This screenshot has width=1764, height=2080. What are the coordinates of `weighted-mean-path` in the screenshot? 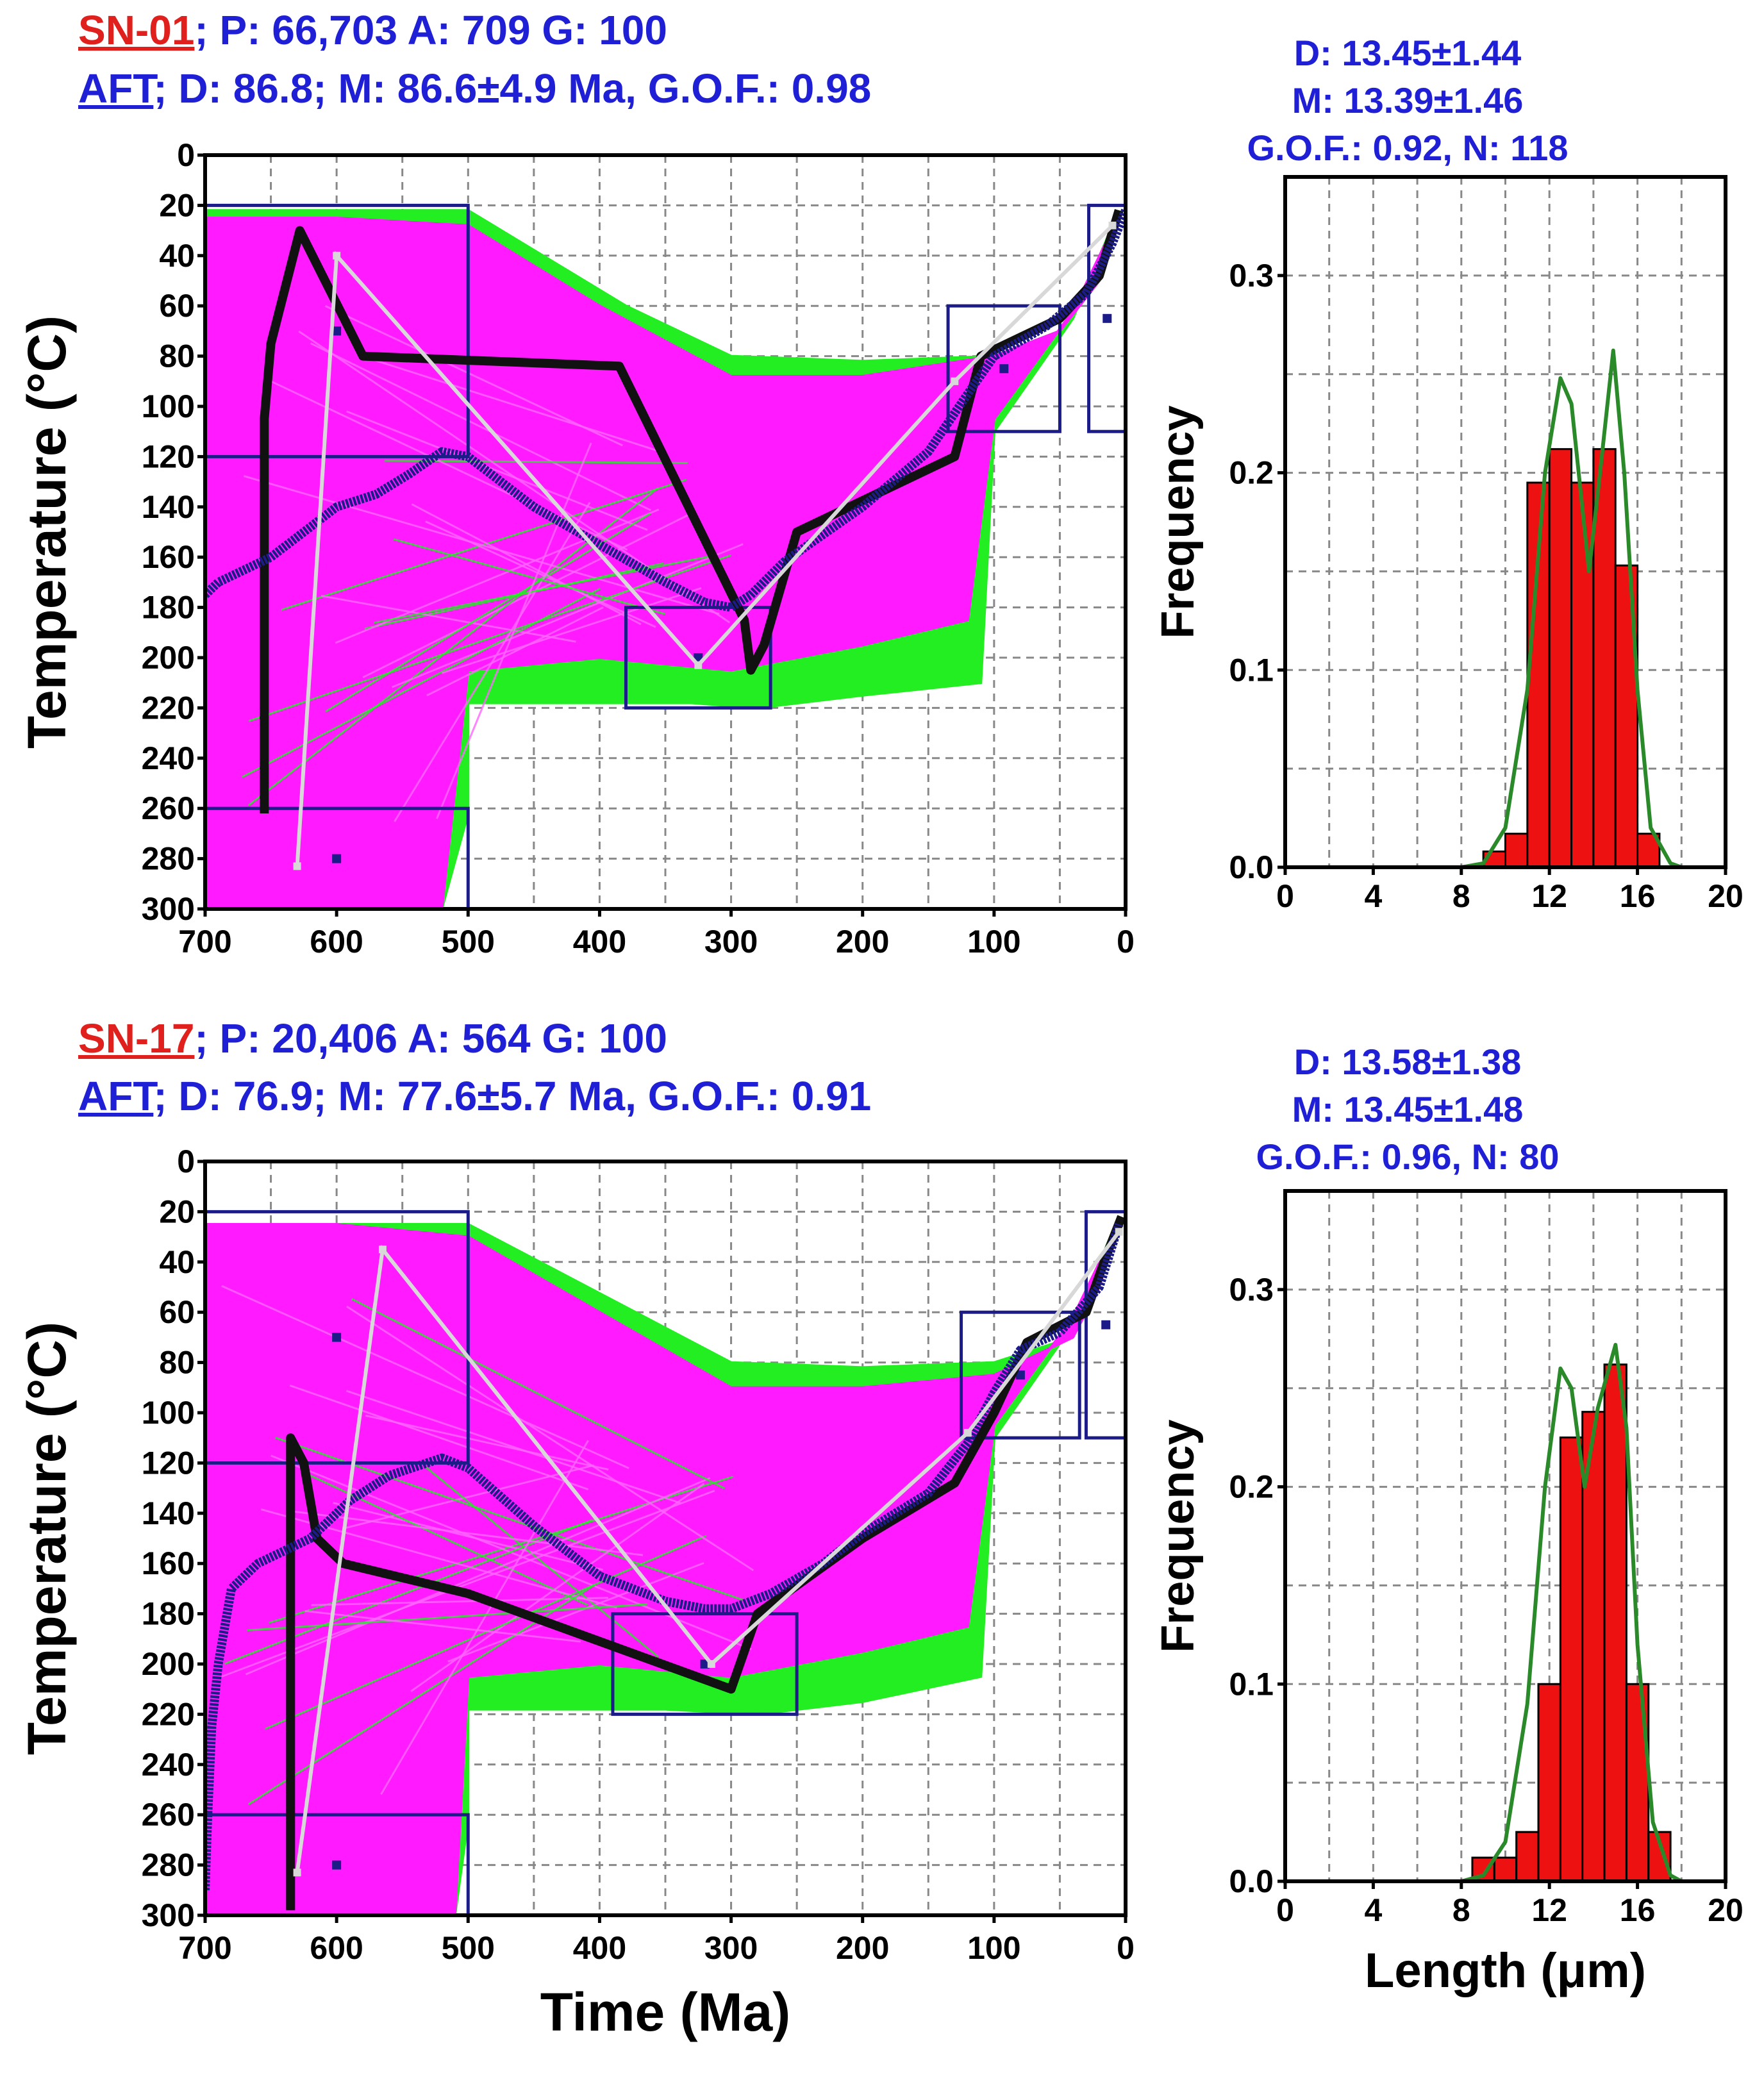 It's located at (666, 410).